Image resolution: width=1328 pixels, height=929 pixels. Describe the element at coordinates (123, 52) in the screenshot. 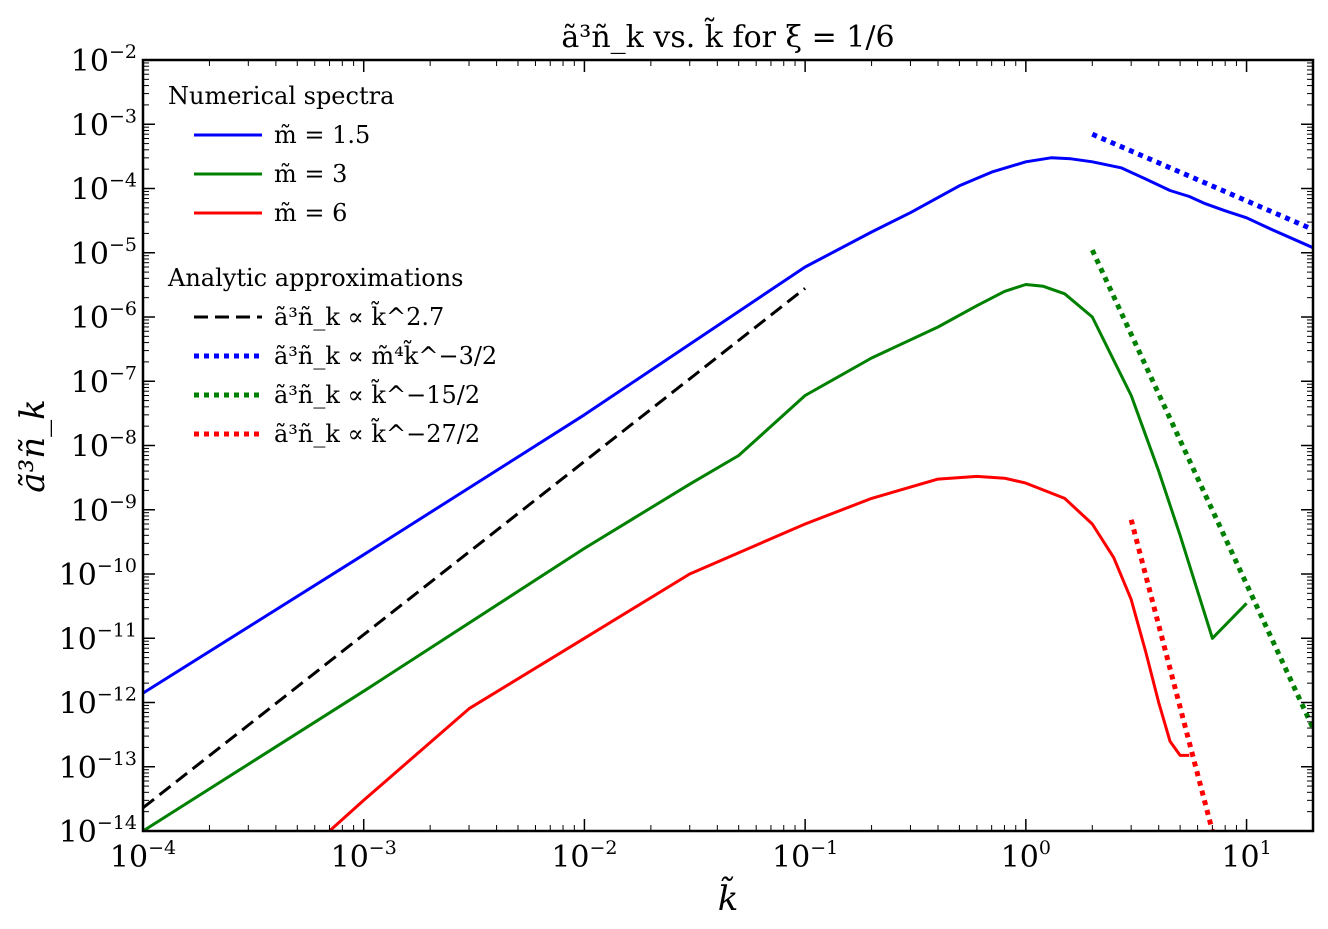

I see `y-tick-label-exp: −2` at that location.